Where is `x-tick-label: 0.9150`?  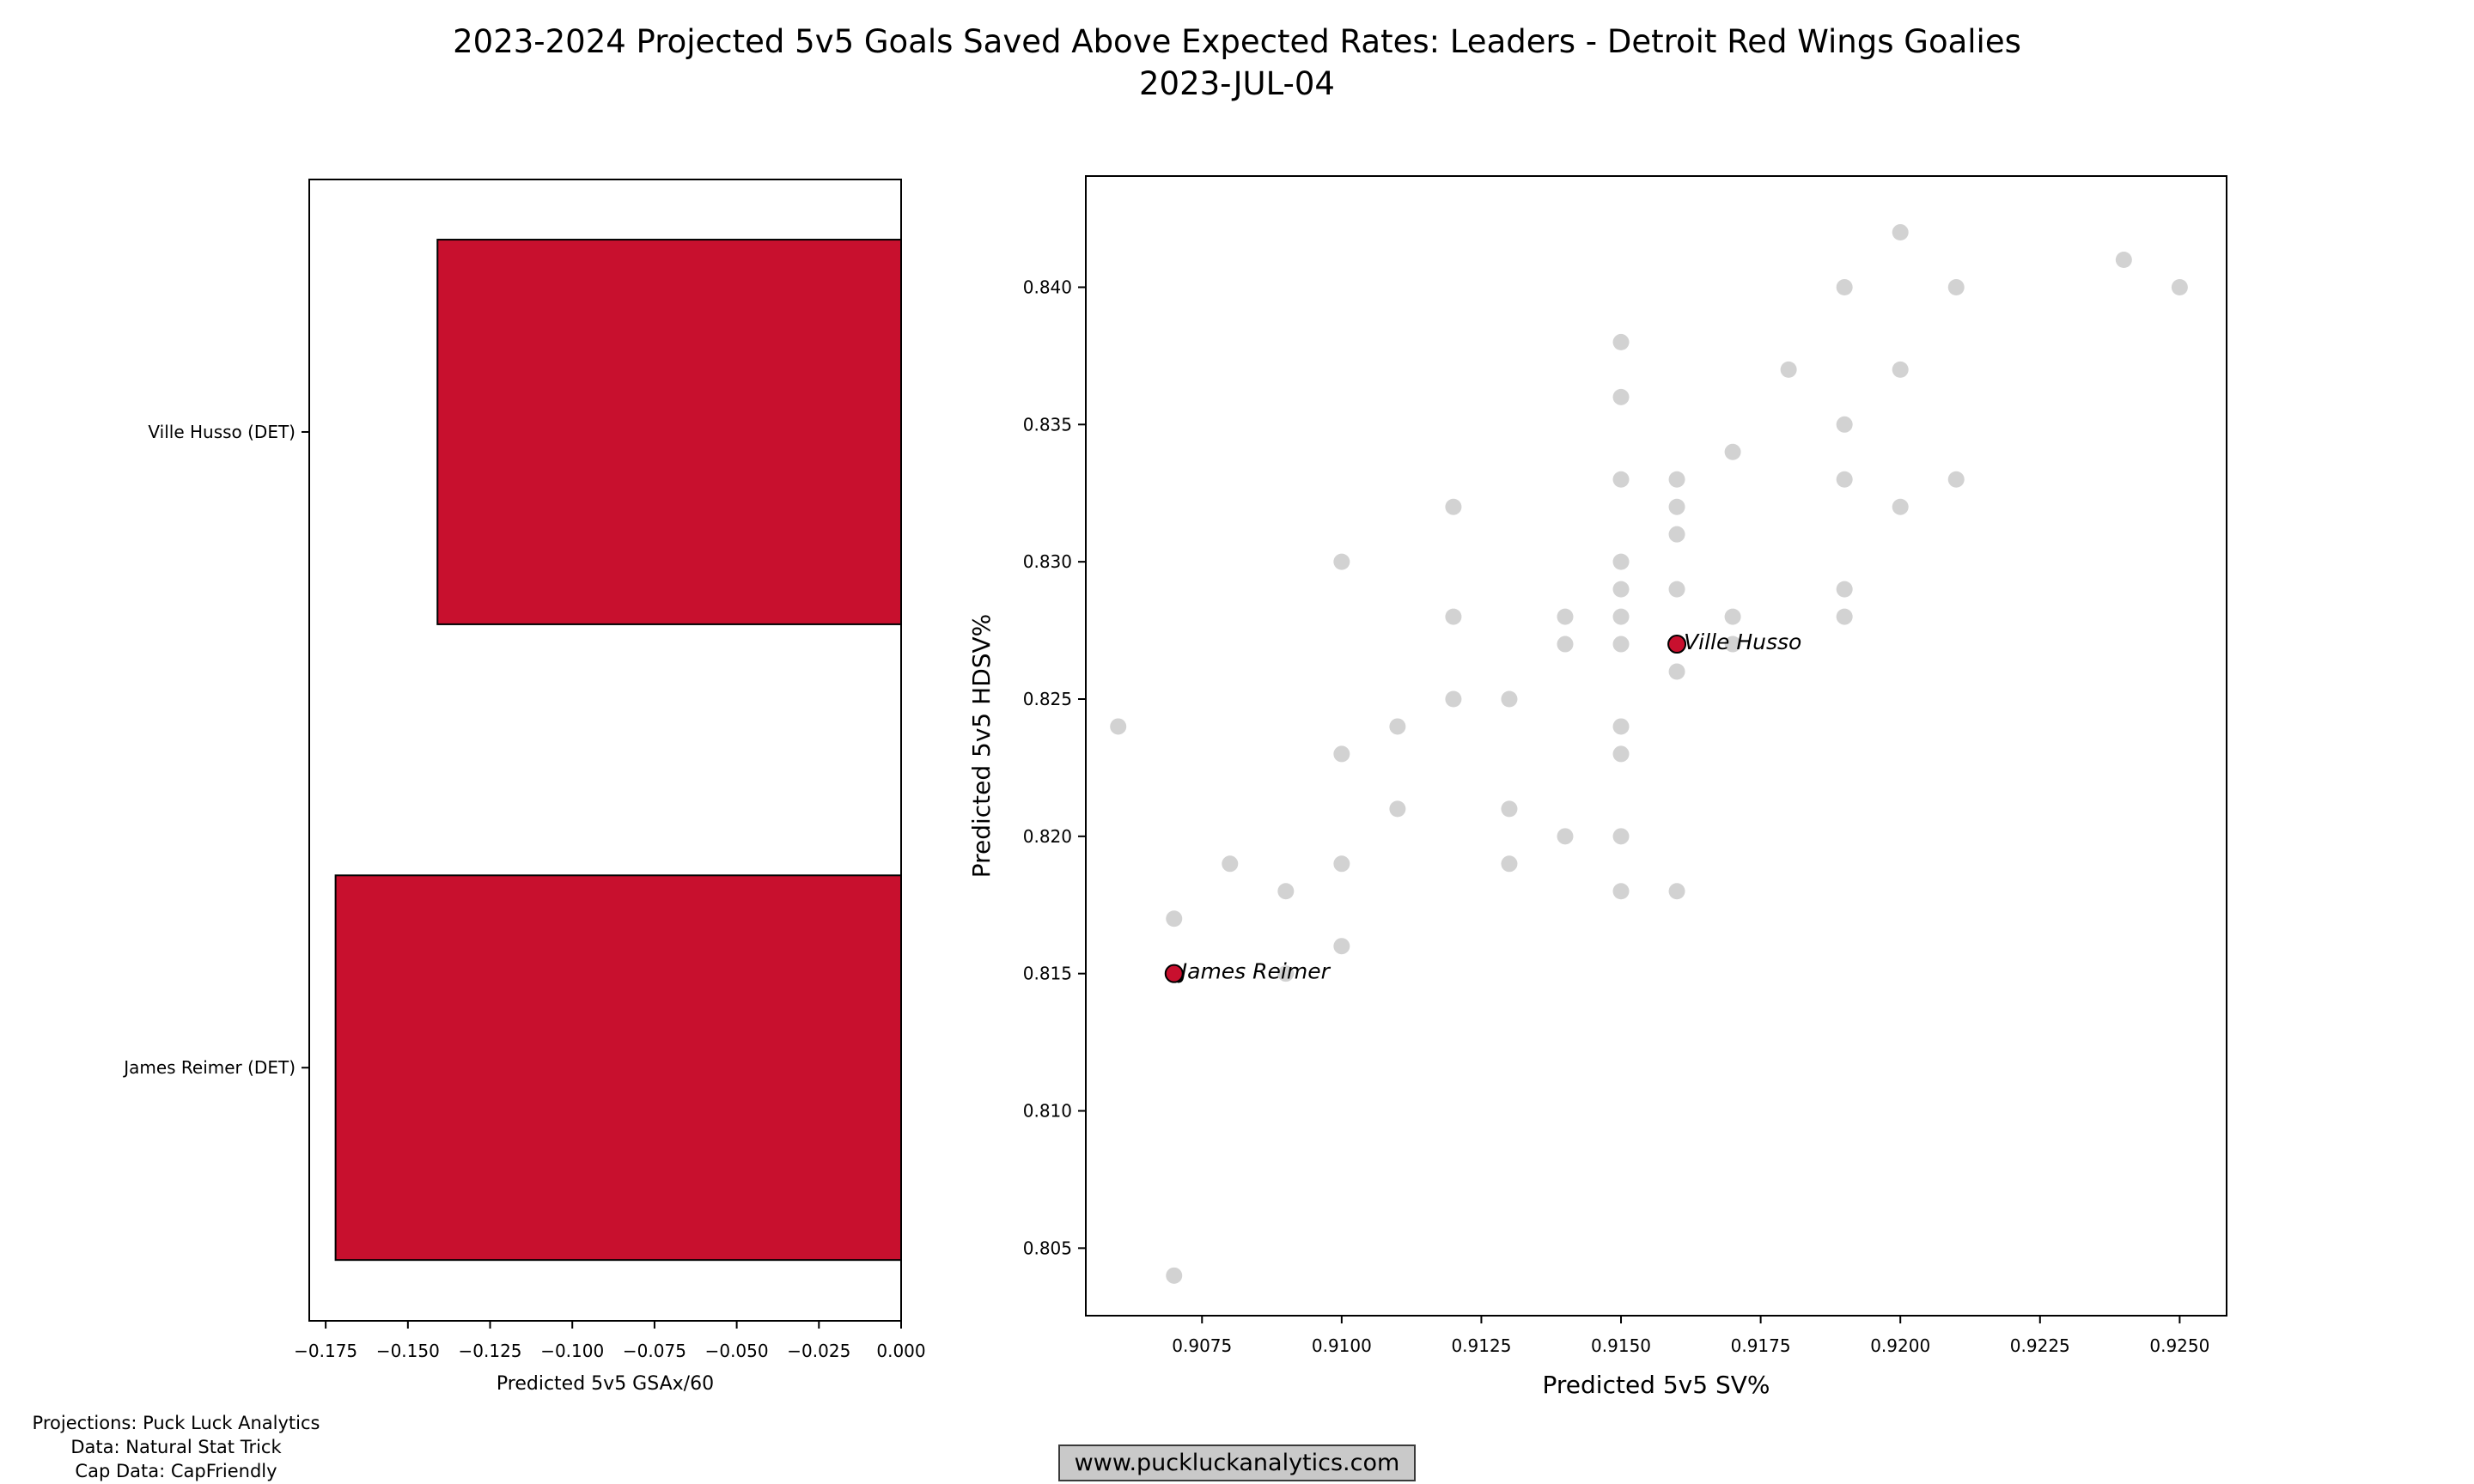
x-tick-label: 0.9150 is located at coordinates (1621, 1345).